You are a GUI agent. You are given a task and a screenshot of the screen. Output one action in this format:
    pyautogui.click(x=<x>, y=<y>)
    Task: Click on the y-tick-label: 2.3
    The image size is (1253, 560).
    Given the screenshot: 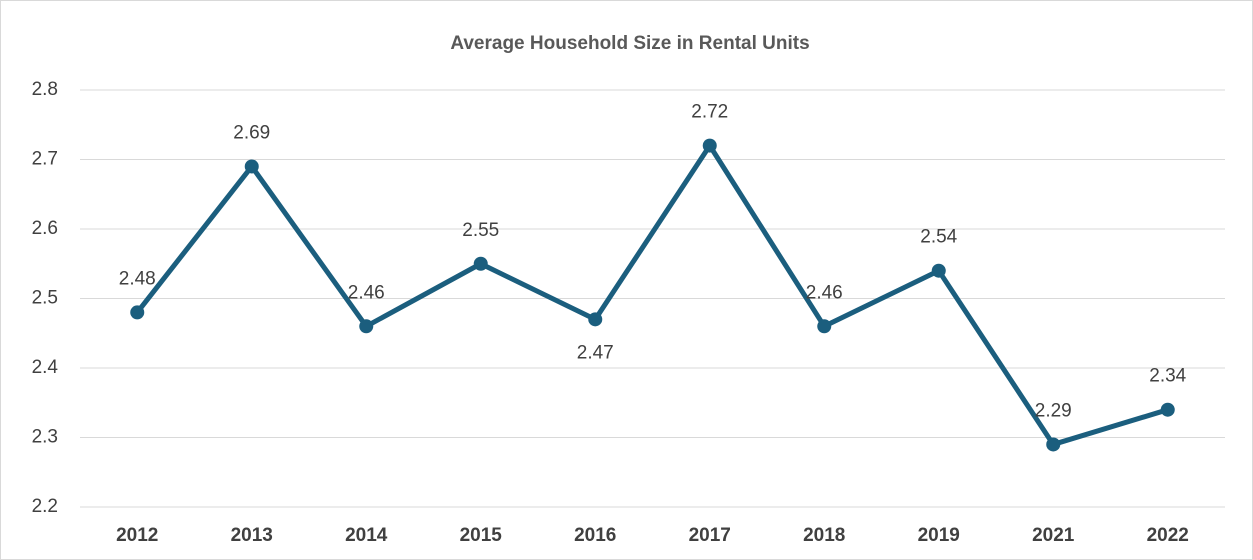 What is the action you would take?
    pyautogui.click(x=45, y=437)
    